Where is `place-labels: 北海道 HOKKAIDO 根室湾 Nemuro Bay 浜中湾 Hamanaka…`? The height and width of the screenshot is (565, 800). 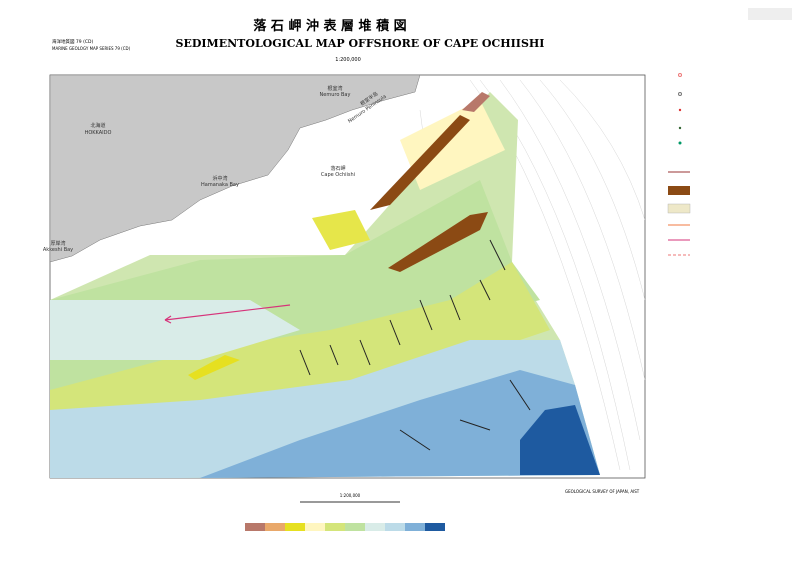 place-labels: 北海道 HOKKAIDO 根室湾 Nemuro Bay 浜中湾 Hamanaka… is located at coordinates (215, 169).